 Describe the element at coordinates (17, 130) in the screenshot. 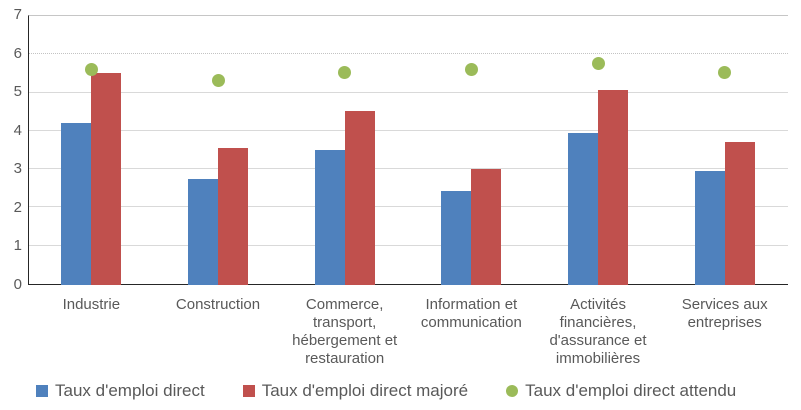

I see `y-tick-label: 4` at that location.